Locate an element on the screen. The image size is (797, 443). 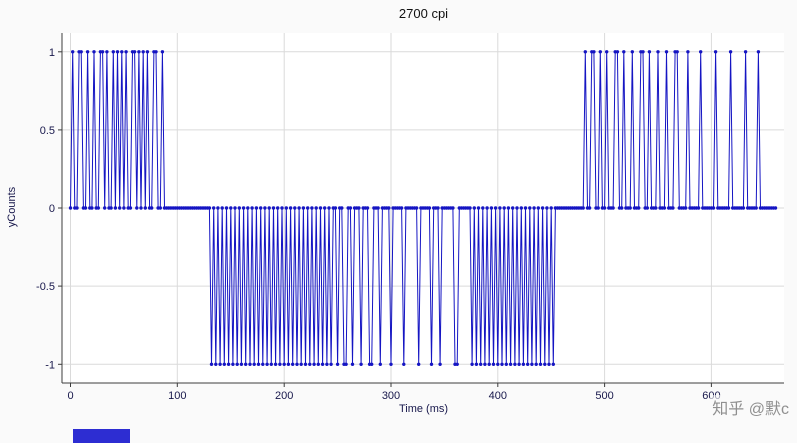
y-tick-label: -0.5 is located at coordinates (45, 287).